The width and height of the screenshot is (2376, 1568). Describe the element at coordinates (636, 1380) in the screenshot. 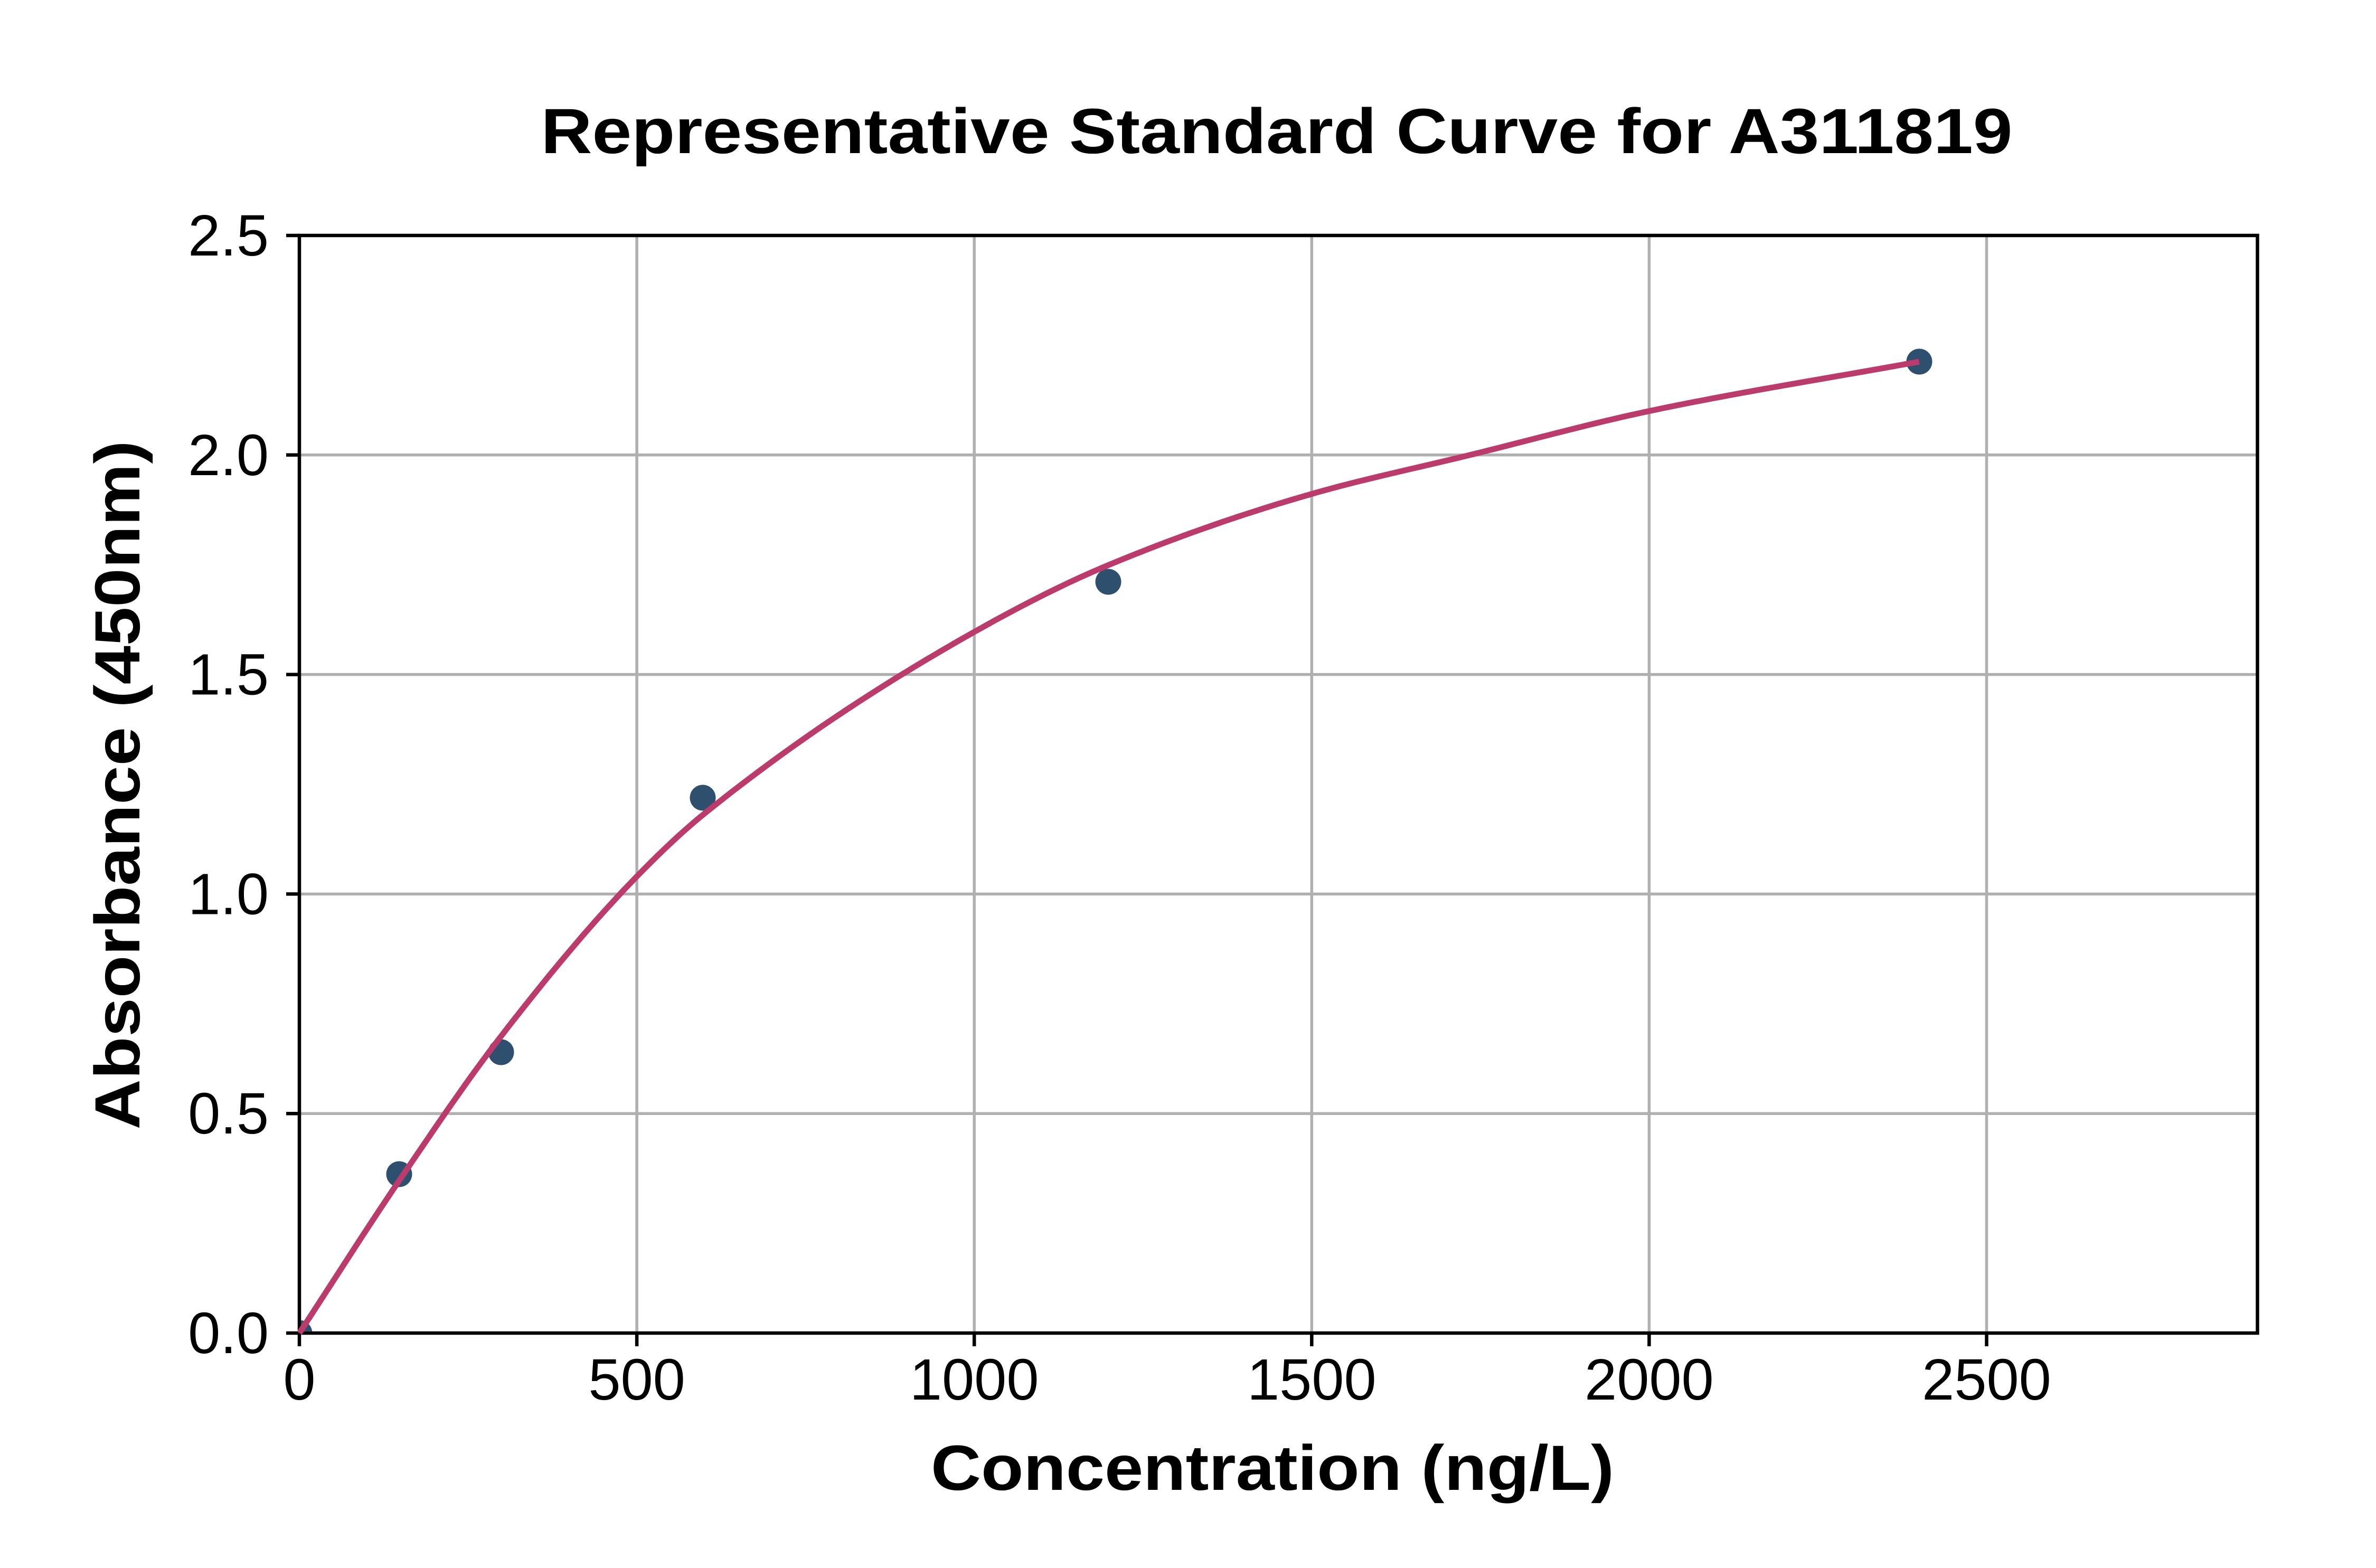

I see `svg-text: 500` at that location.